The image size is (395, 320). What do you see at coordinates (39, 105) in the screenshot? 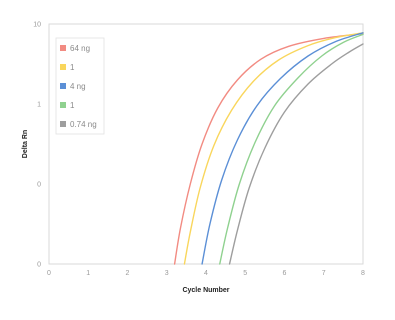
I see `y-tick-label: 1` at bounding box center [39, 105].